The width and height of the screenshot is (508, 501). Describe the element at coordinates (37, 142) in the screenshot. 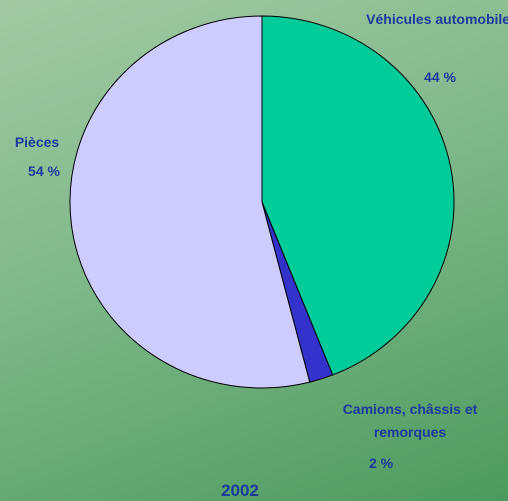

I see `slice-label: Pièces` at that location.